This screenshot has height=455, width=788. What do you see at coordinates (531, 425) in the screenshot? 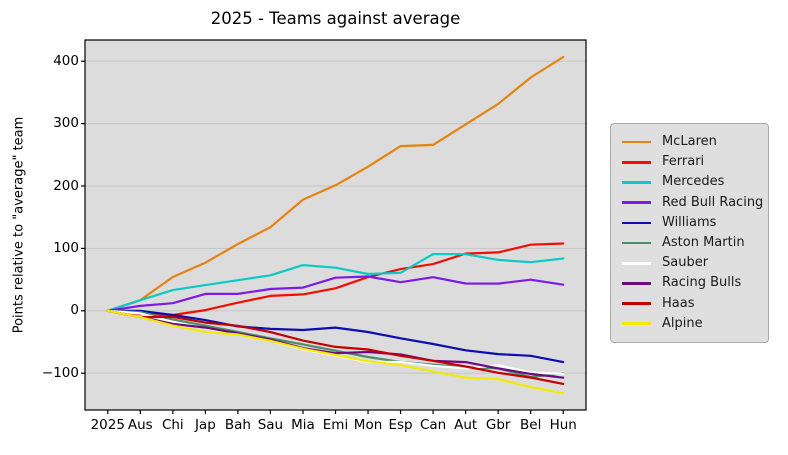
I see `x-tick-label: Bel` at bounding box center [531, 425].